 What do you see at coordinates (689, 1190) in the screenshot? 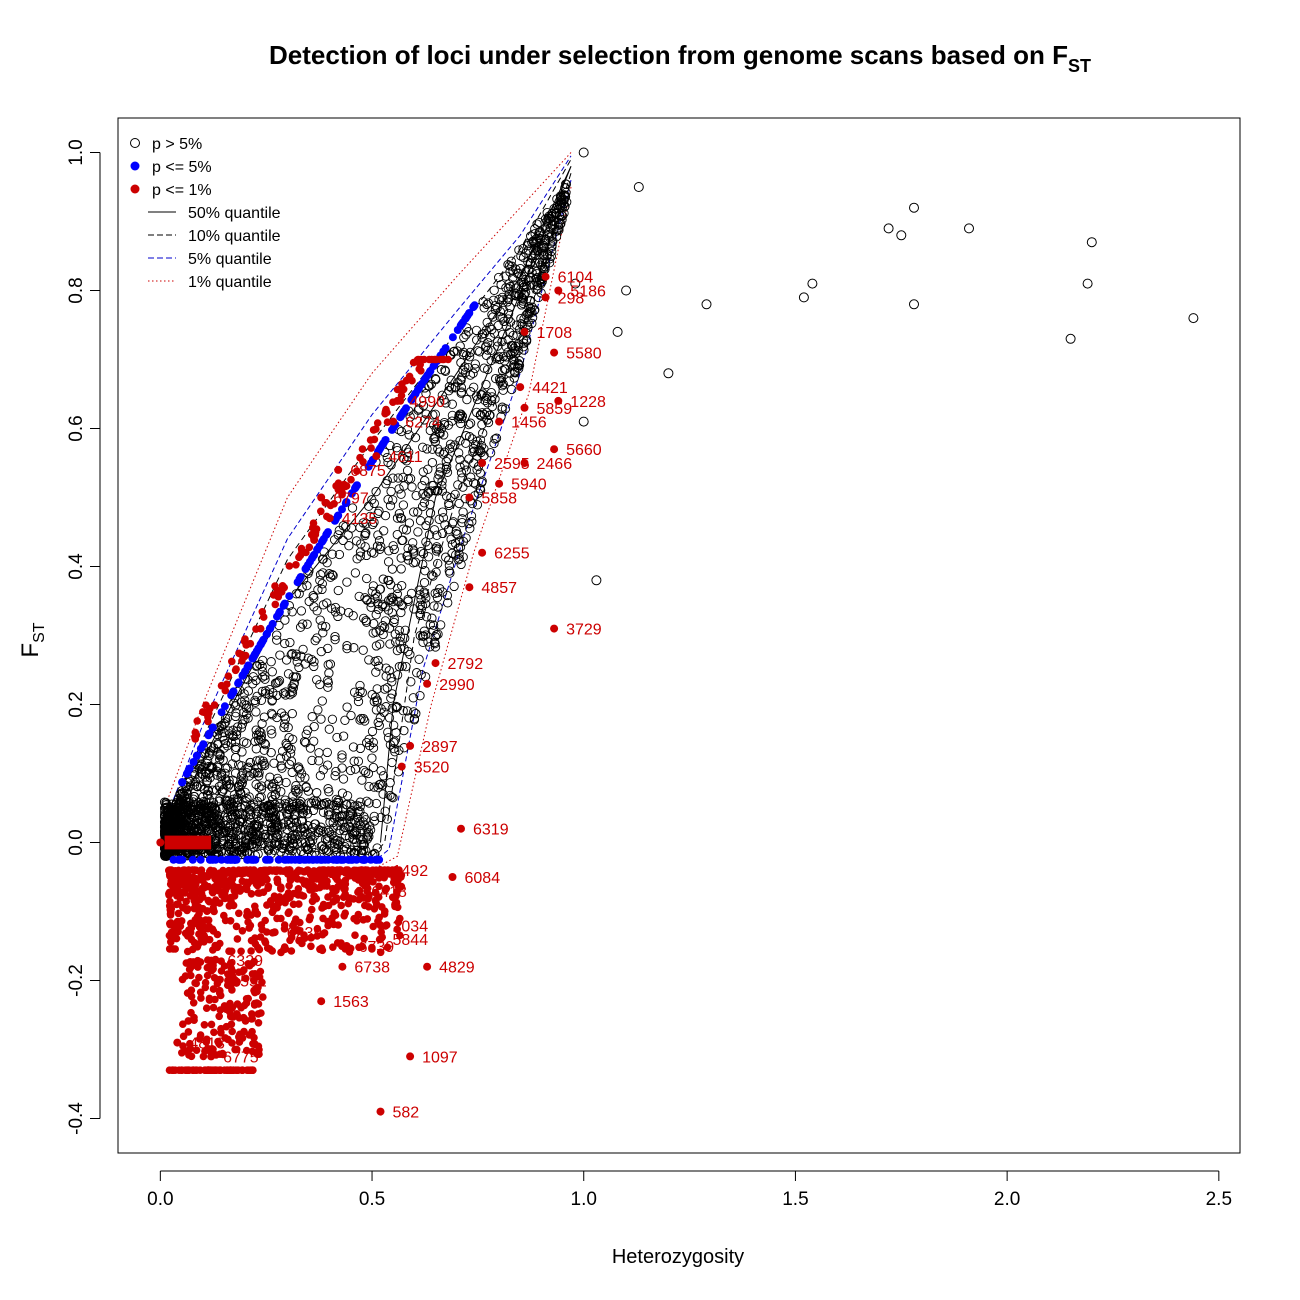
I see `x-axis: 0.0 0.5 1.0 1.5 2.0 2.5` at bounding box center [689, 1190].